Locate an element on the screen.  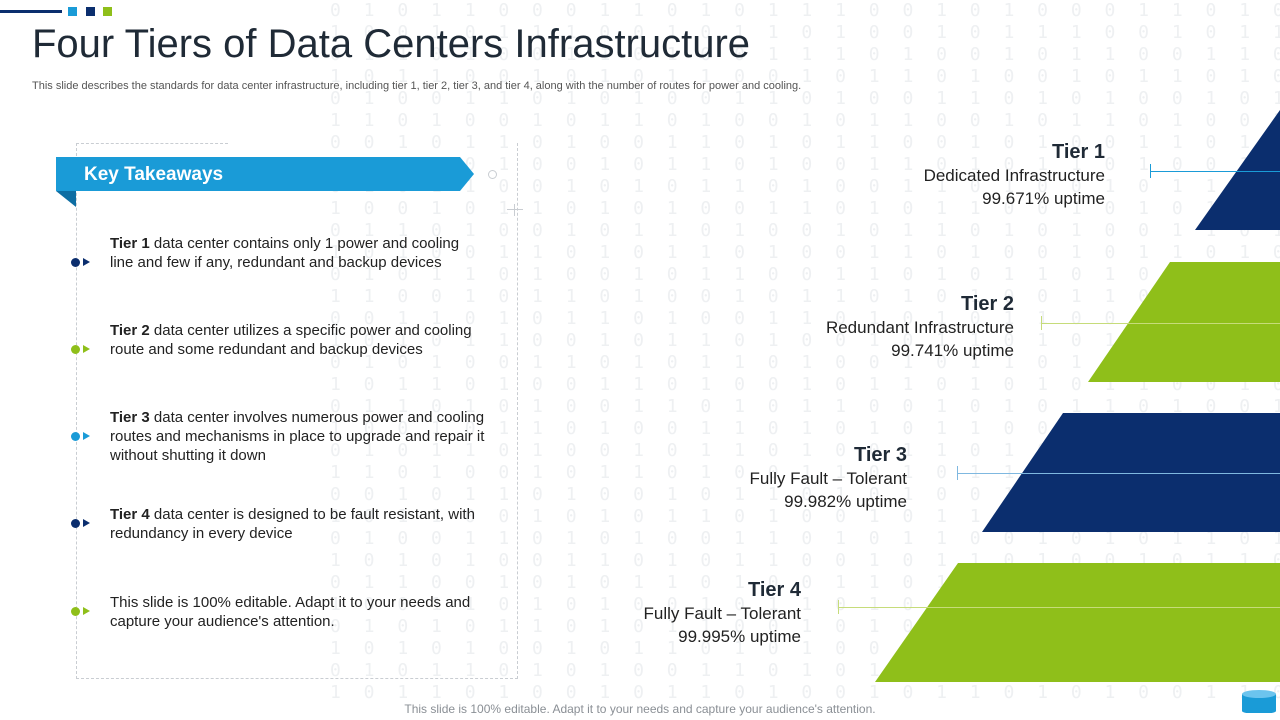
takeaway-item-2-bold: Tier 2 is located at coordinates (130, 330).